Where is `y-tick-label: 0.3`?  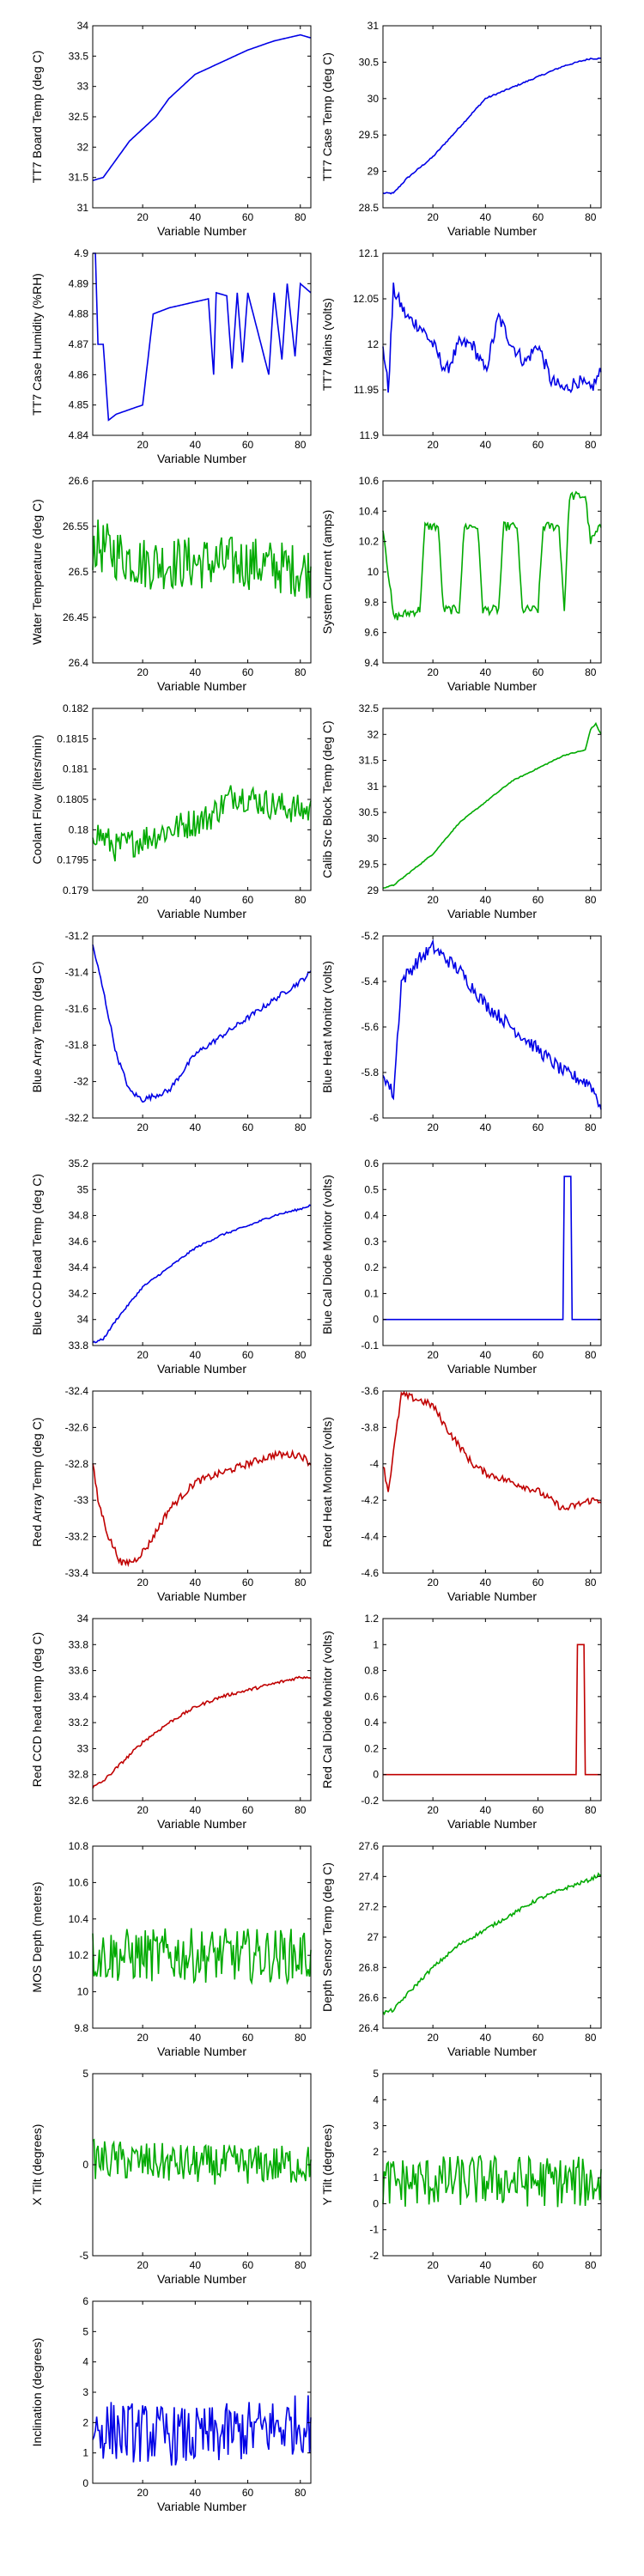
y-tick-label: 0.3 is located at coordinates (371, 1242).